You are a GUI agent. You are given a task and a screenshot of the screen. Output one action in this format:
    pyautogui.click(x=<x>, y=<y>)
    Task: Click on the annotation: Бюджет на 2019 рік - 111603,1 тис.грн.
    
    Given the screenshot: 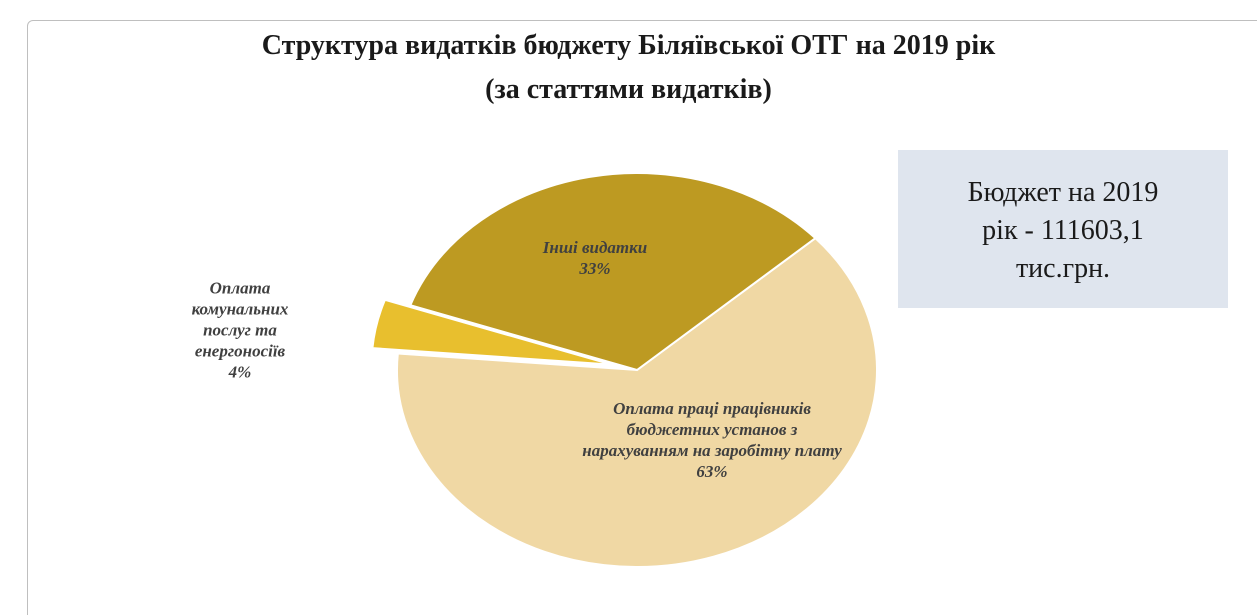 What is the action you would take?
    pyautogui.click(x=1063, y=229)
    